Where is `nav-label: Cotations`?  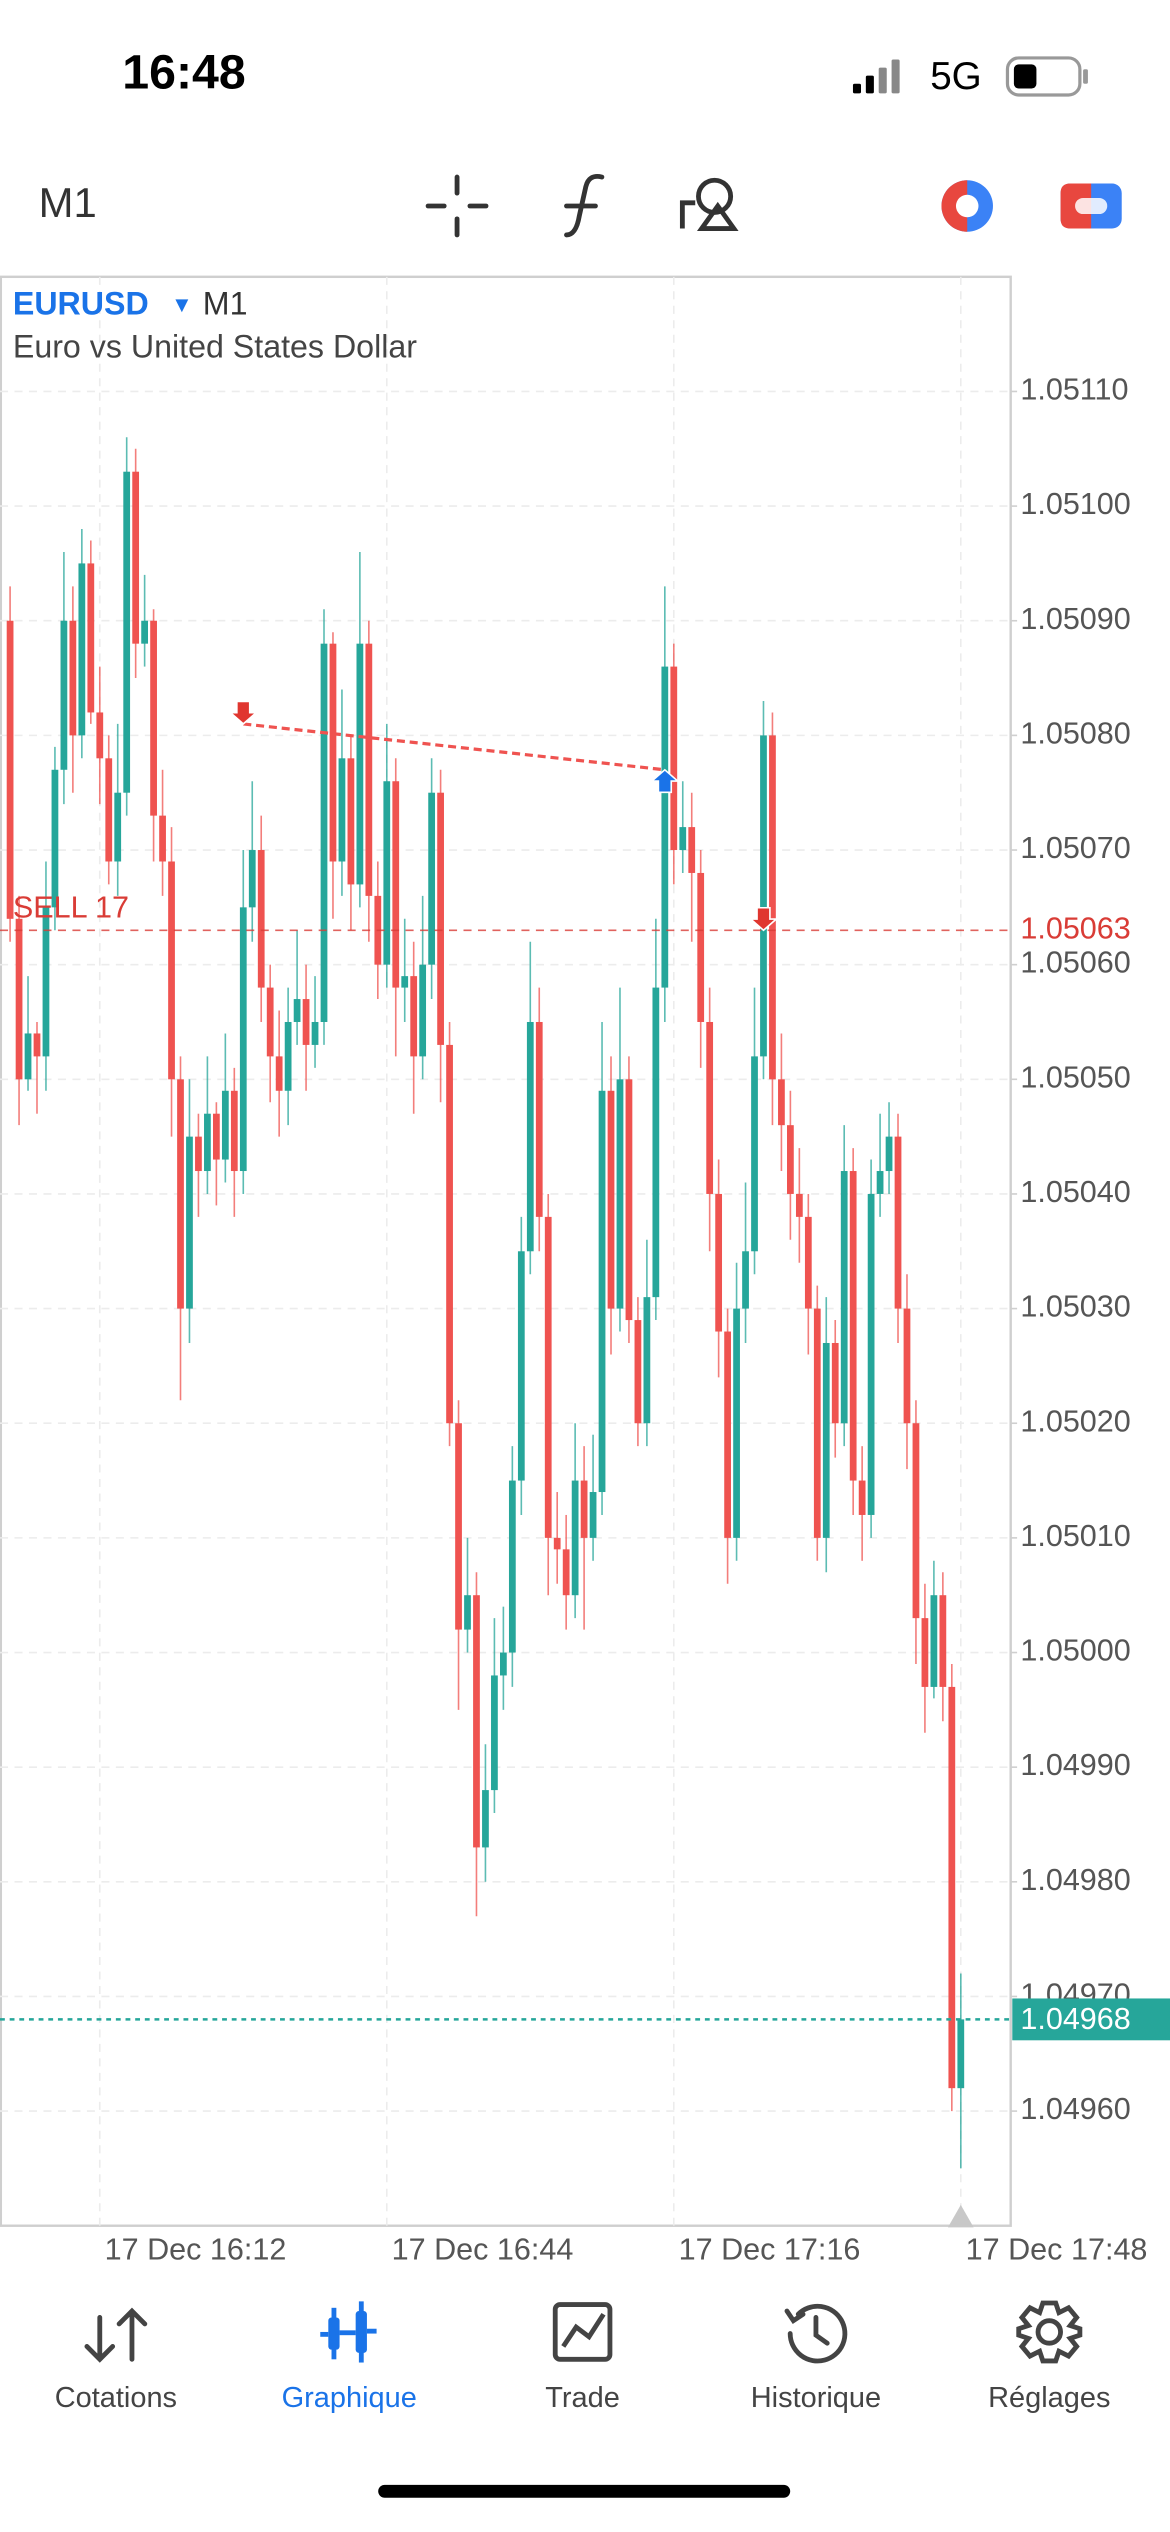
nav-label: Cotations is located at coordinates (116, 2398).